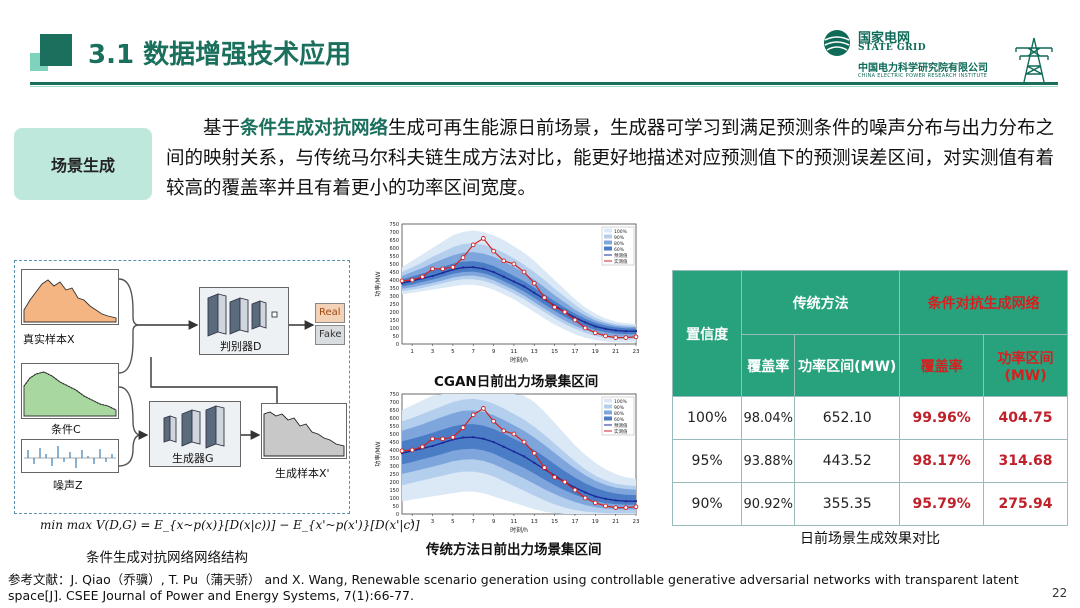 This screenshot has height=608, width=1080. Describe the element at coordinates (942, 504) in the screenshot. I see `cell-cgan-coverage: 95.79%` at that location.